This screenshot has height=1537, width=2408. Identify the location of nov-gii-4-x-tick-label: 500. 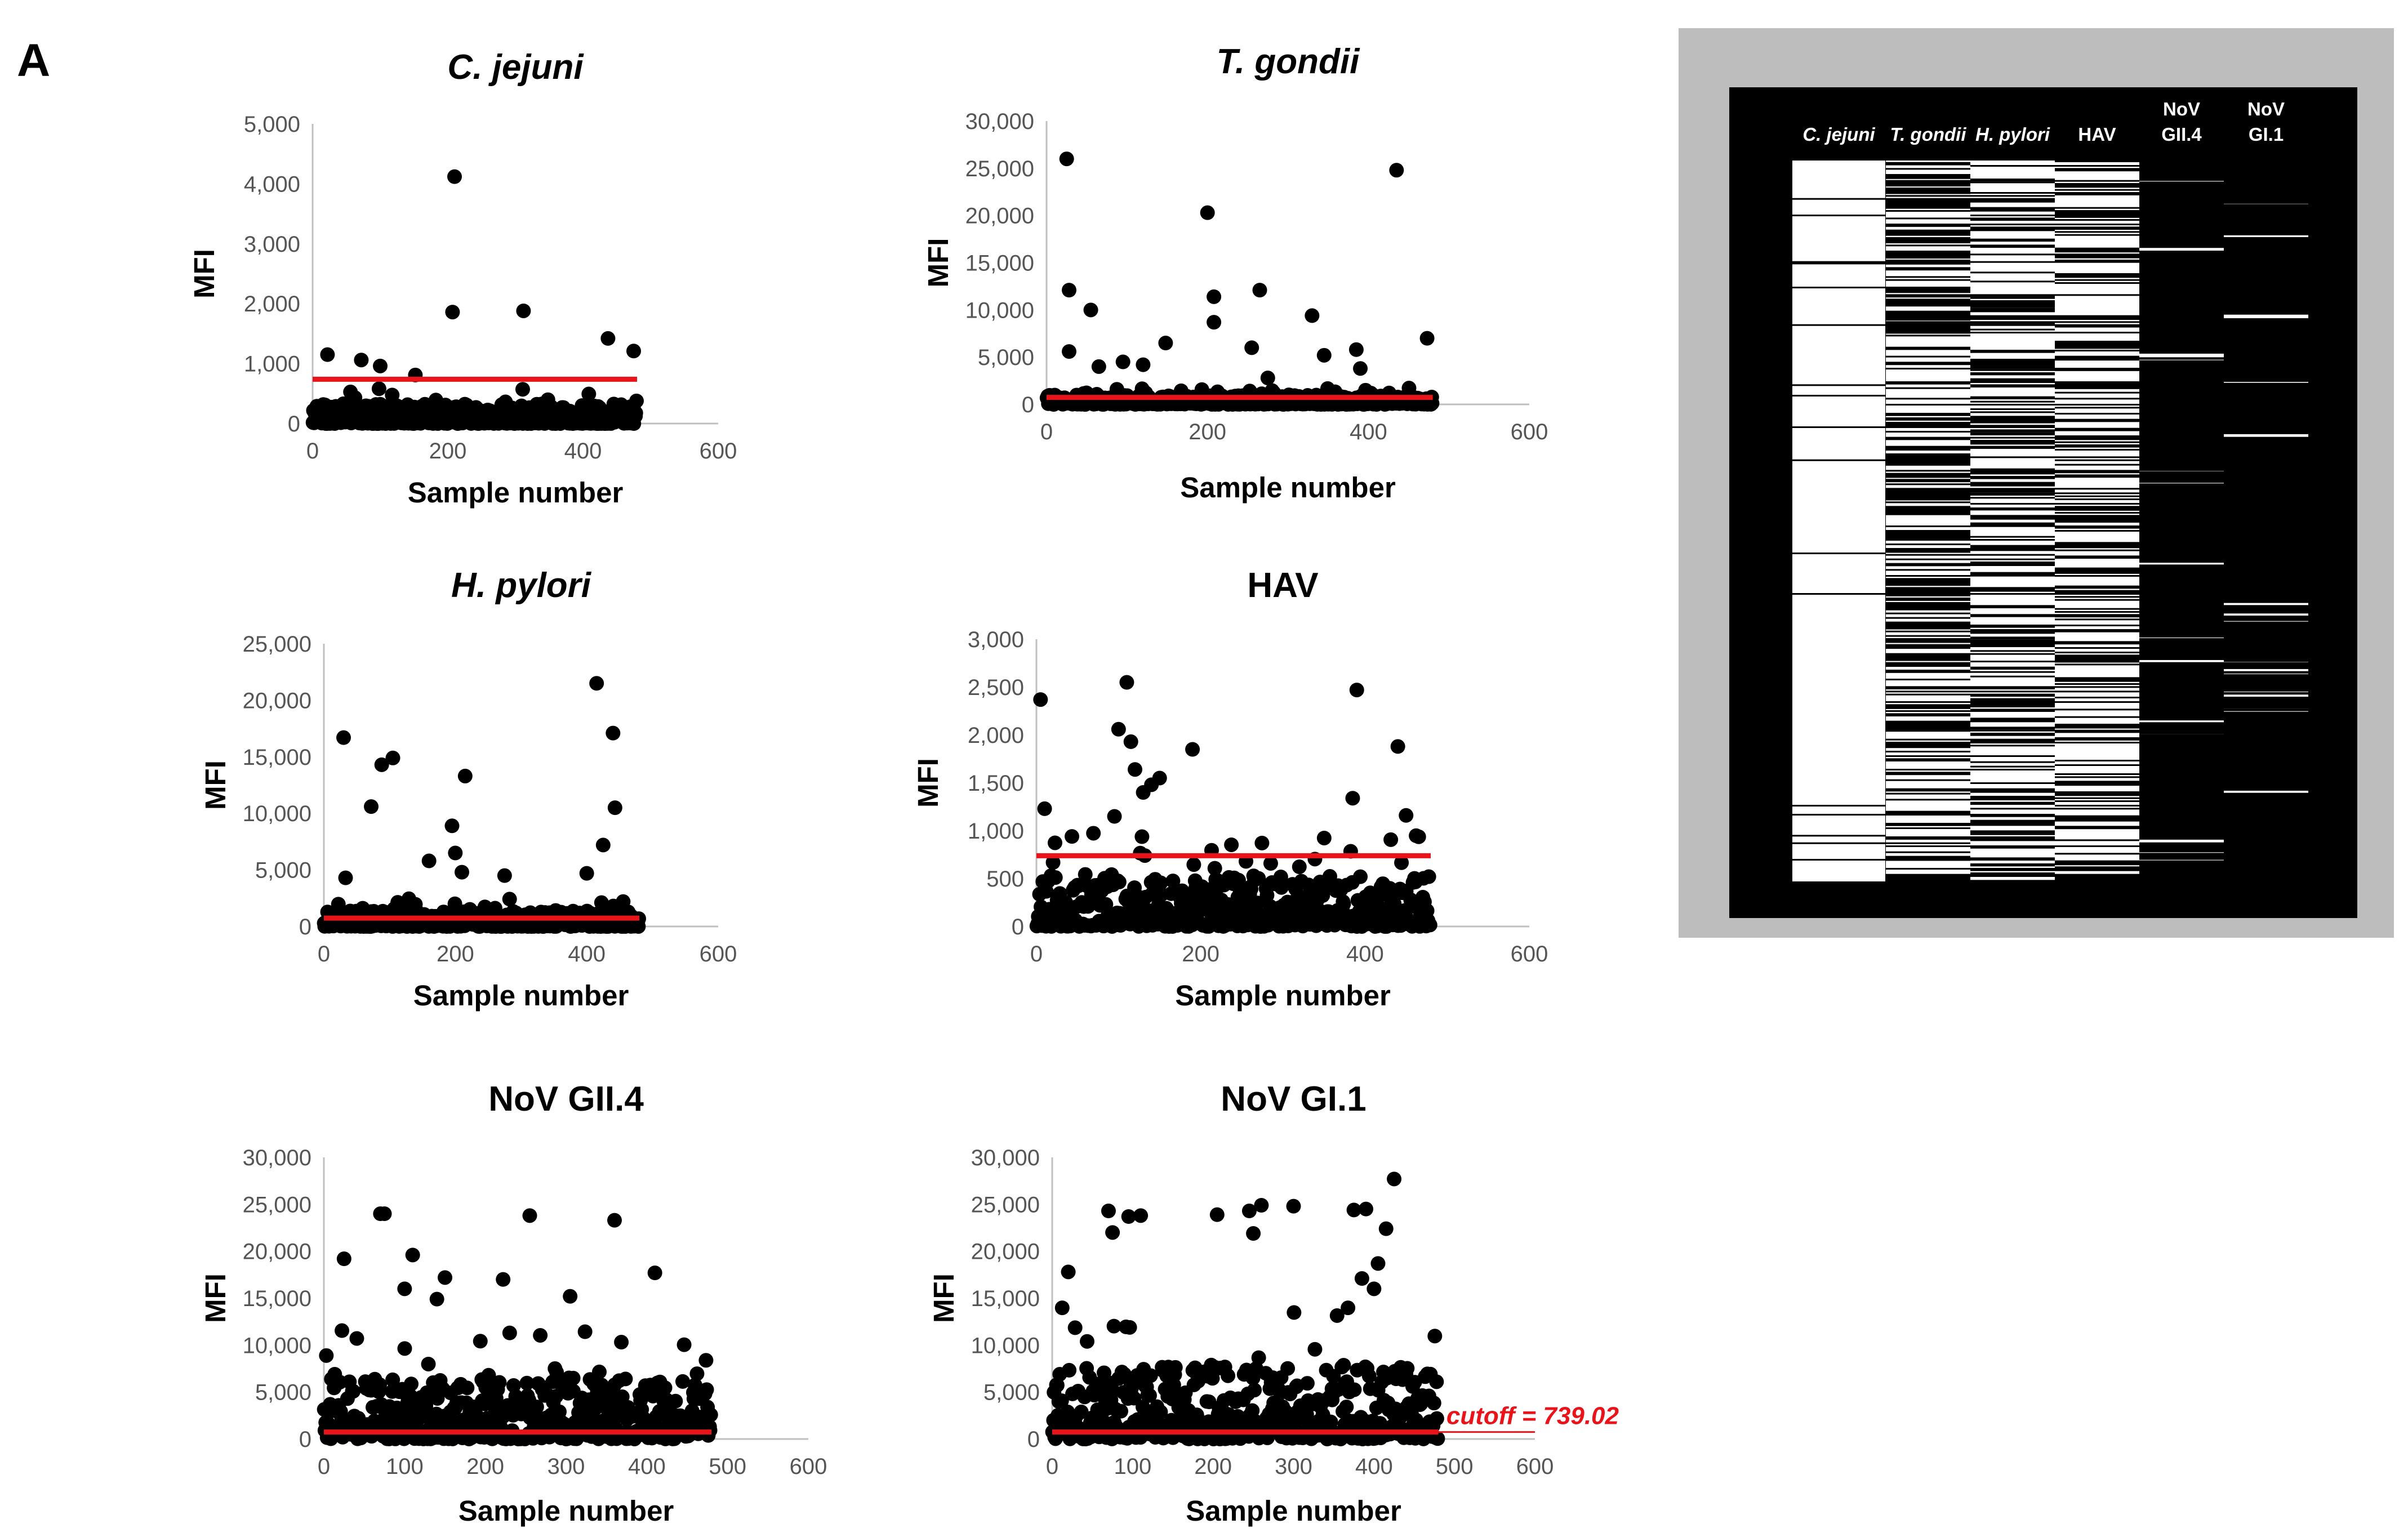
(728, 1466).